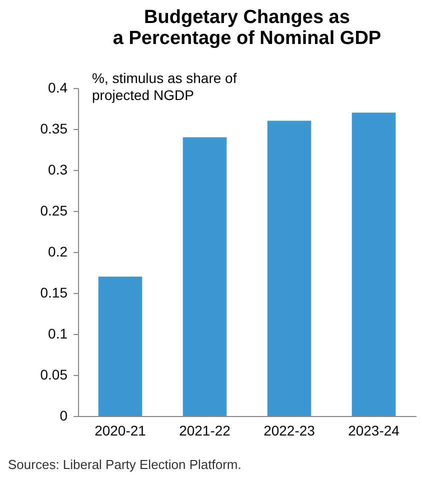  I want to click on annotation: %, stimulus as share of projected NGDP, so click(164, 86).